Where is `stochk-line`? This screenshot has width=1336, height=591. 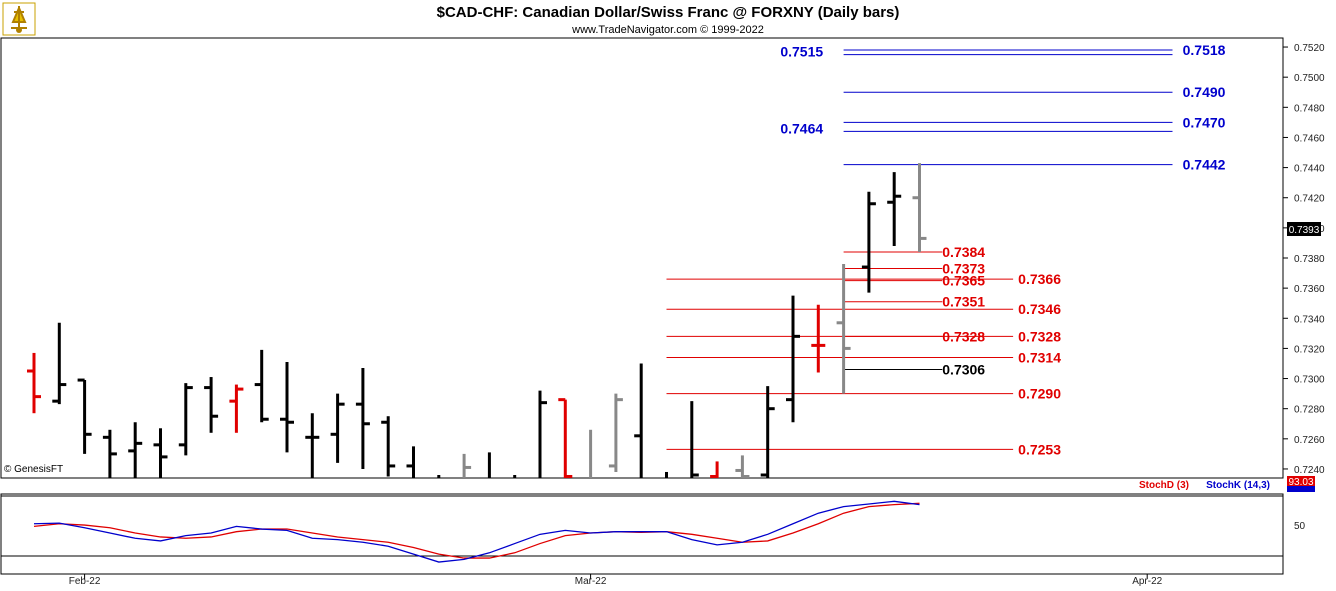 stochk-line is located at coordinates (476, 531).